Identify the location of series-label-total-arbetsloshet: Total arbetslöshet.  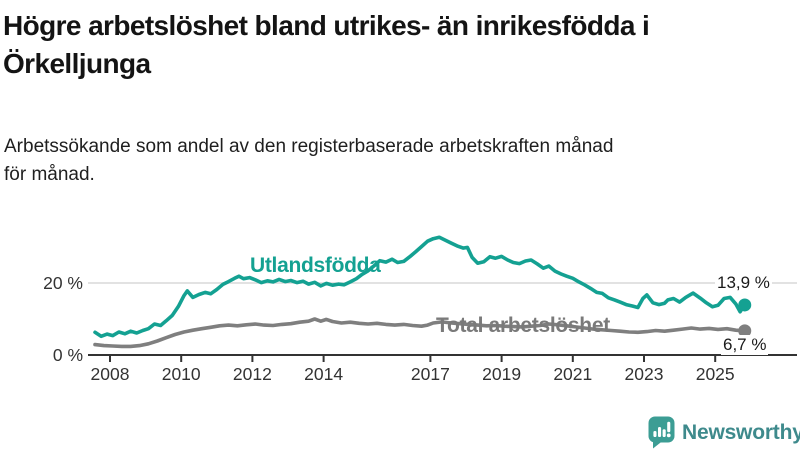
(523, 325).